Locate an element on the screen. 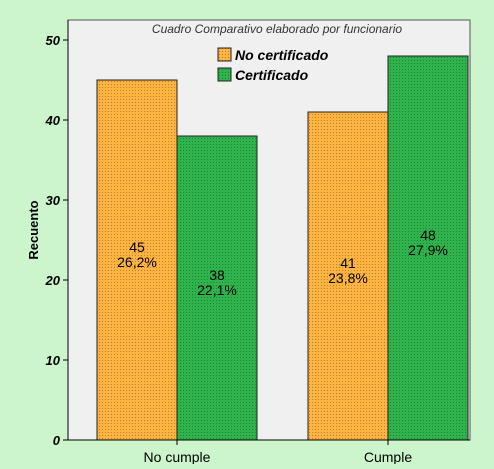 This screenshot has height=469, width=494. y-axis-label: Recuento is located at coordinates (33, 229).